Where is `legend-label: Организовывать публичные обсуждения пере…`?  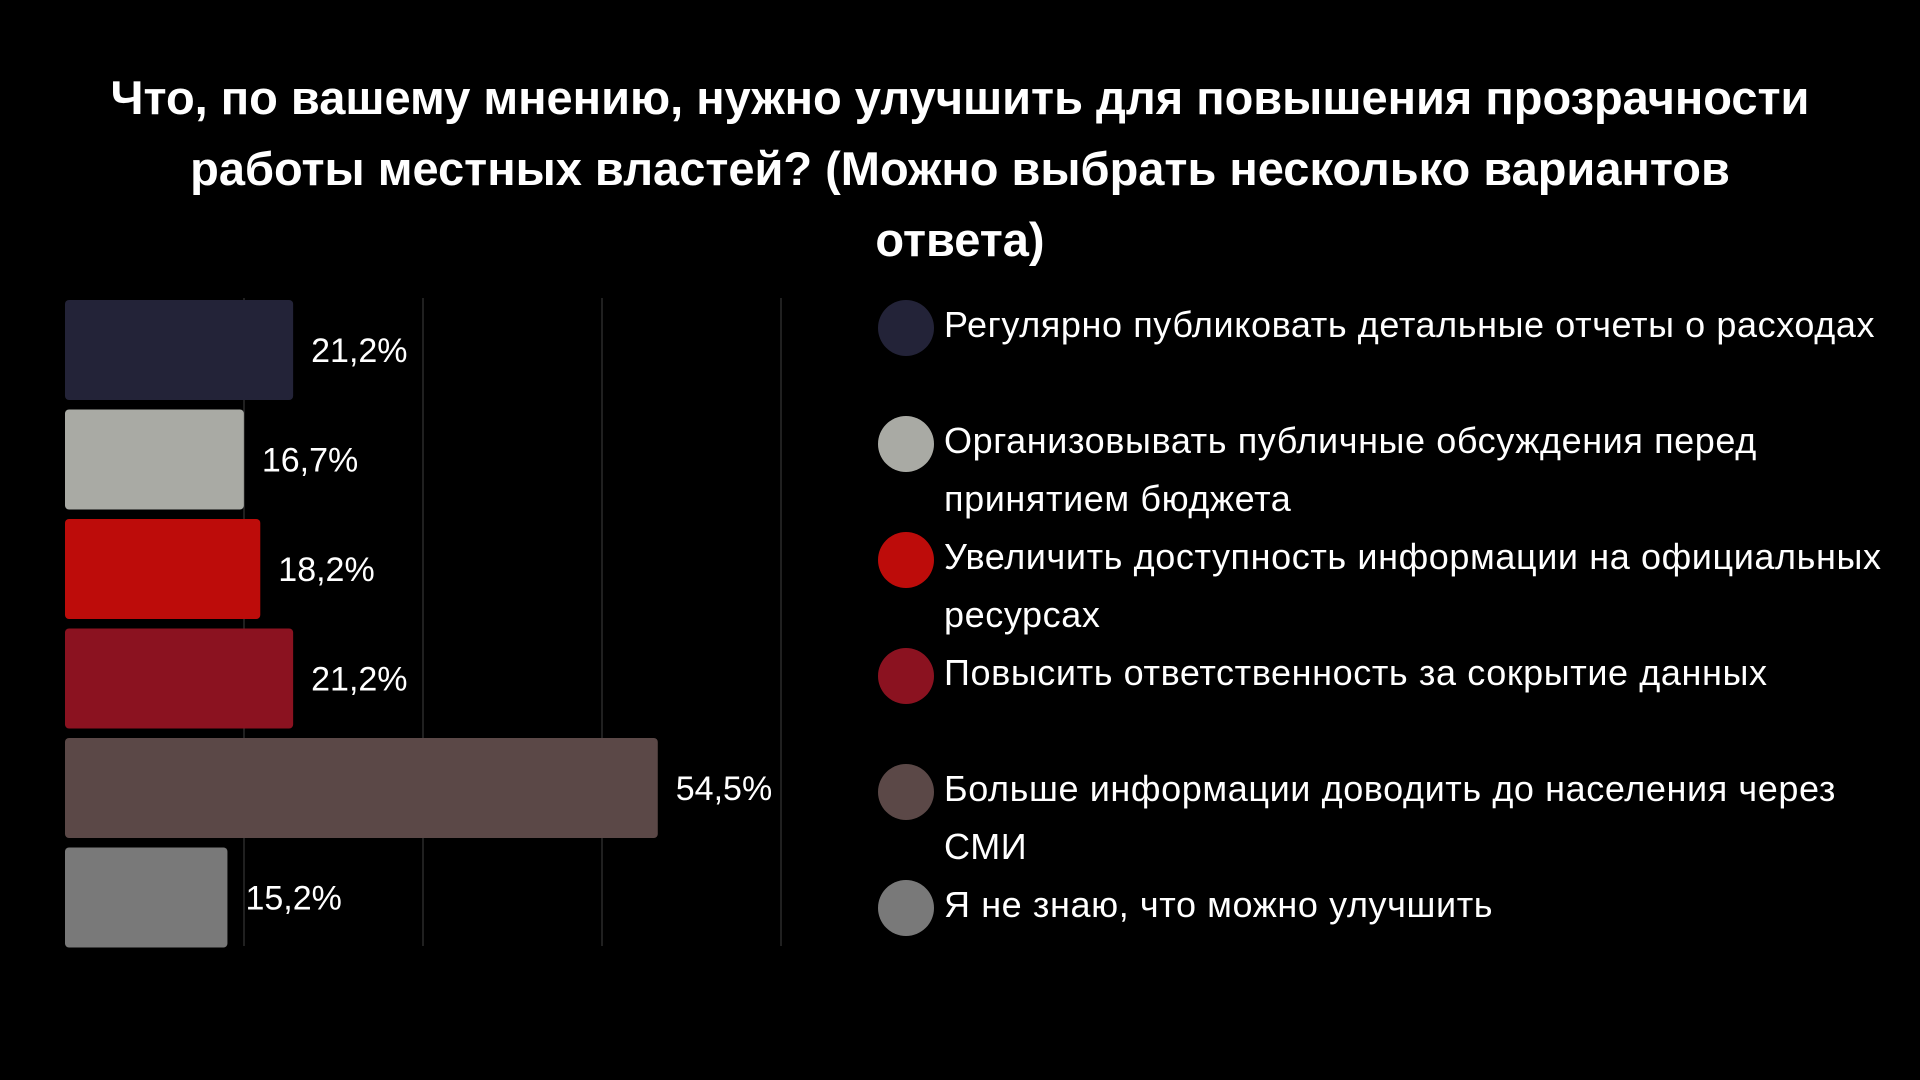
legend-label: Организовывать публичные обсуждения пере… is located at coordinates (1350, 469).